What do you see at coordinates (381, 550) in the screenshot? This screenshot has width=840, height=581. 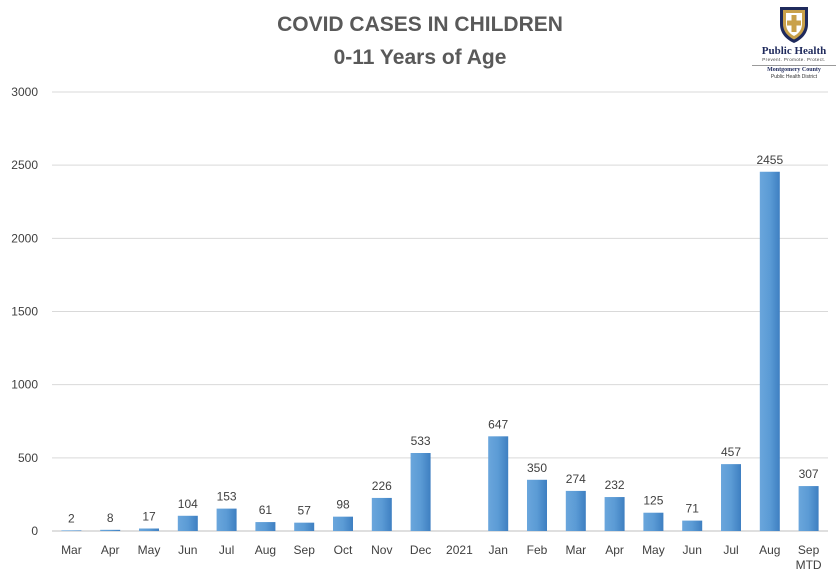 I see `x-tick-label: Nov` at bounding box center [381, 550].